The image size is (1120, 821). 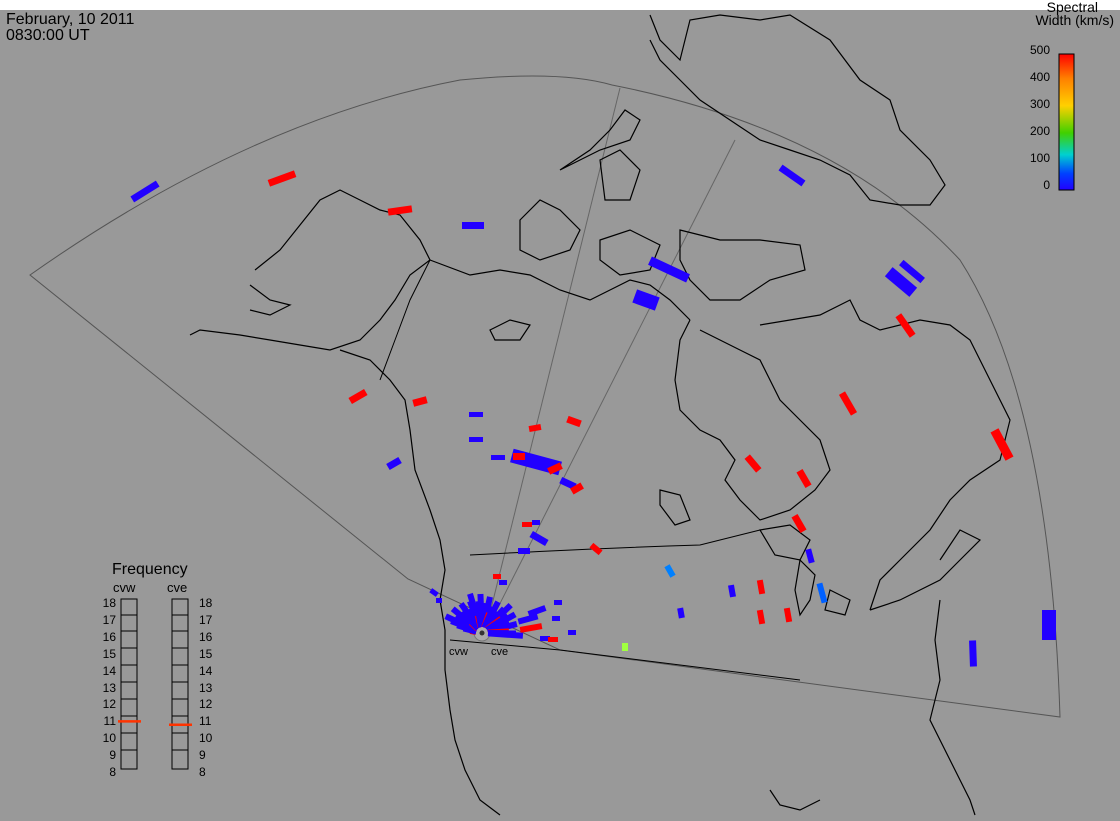 What do you see at coordinates (1039, 131) in the screenshot?
I see `colorbar-tick: 200` at bounding box center [1039, 131].